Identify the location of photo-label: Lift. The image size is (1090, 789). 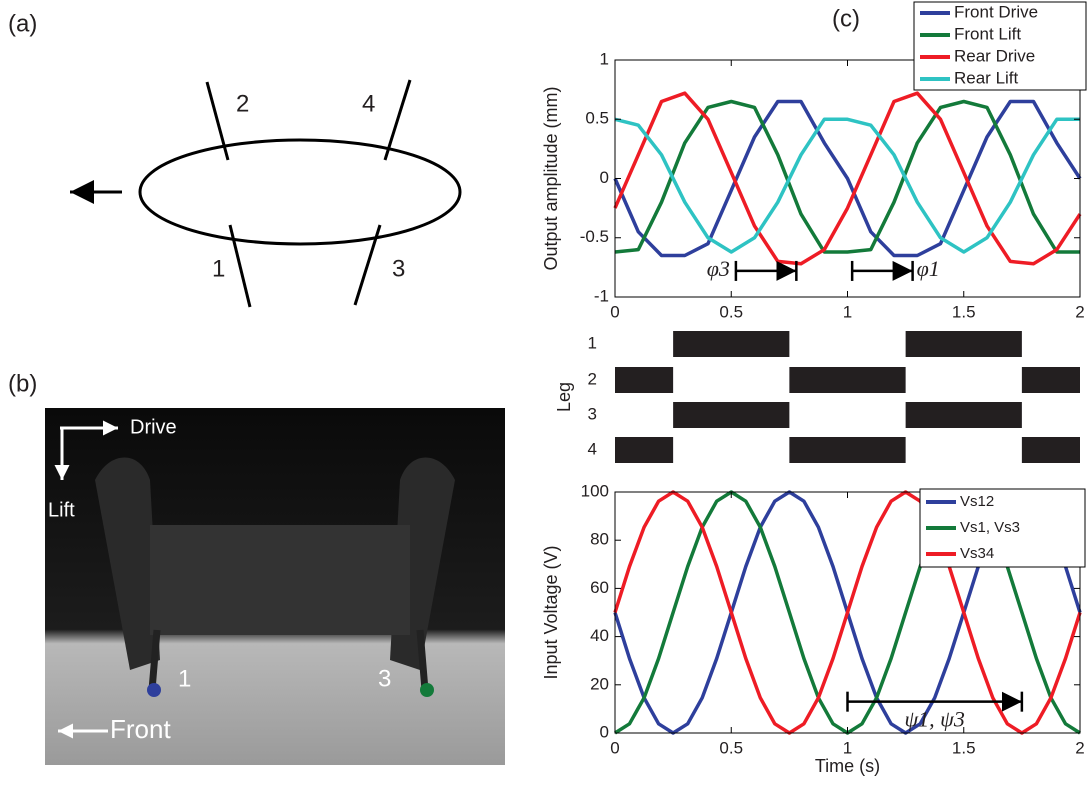
(61, 510).